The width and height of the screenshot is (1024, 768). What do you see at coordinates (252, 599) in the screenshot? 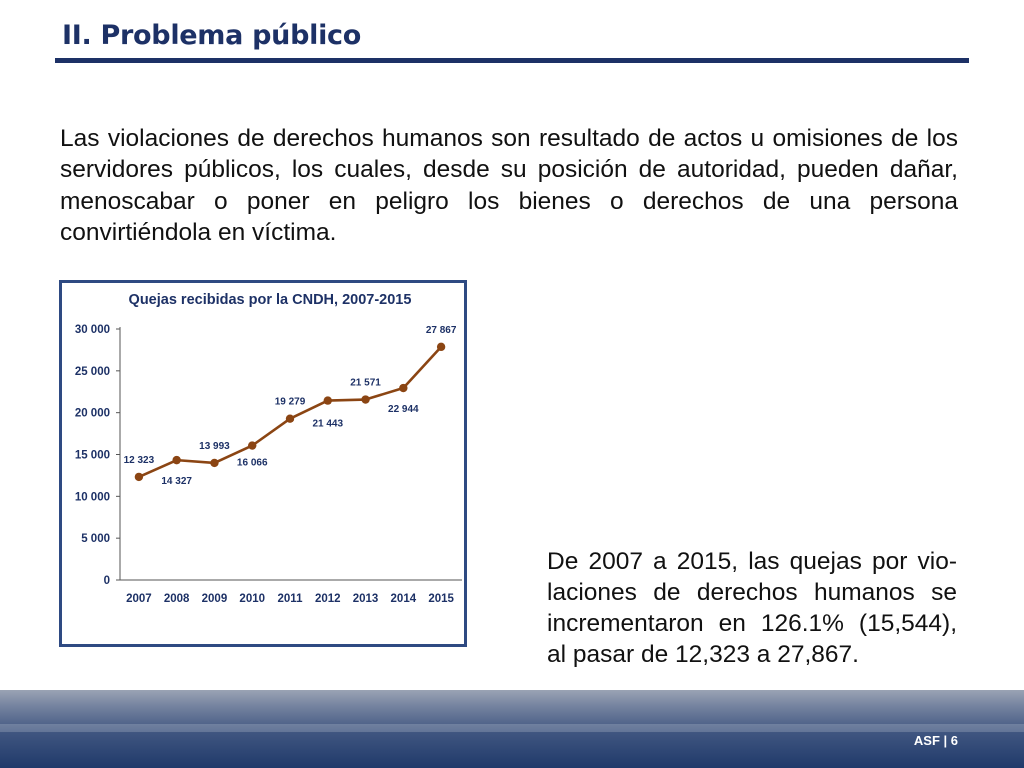
I see `x-tick-label: 2010` at bounding box center [252, 599].